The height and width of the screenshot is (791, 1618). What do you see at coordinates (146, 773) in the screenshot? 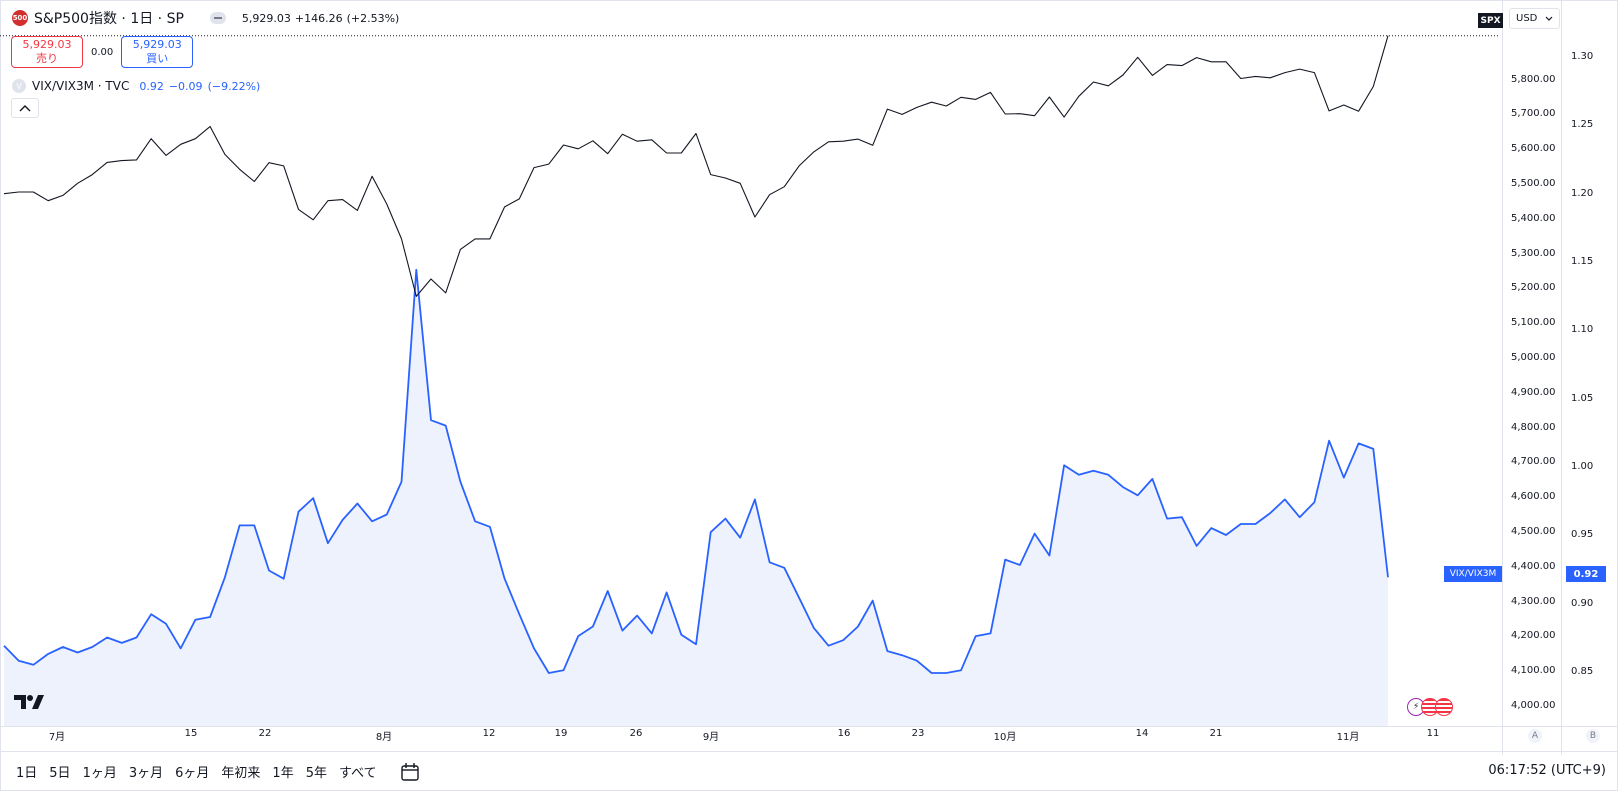
I see `range-button: 3ヶ月` at bounding box center [146, 773].